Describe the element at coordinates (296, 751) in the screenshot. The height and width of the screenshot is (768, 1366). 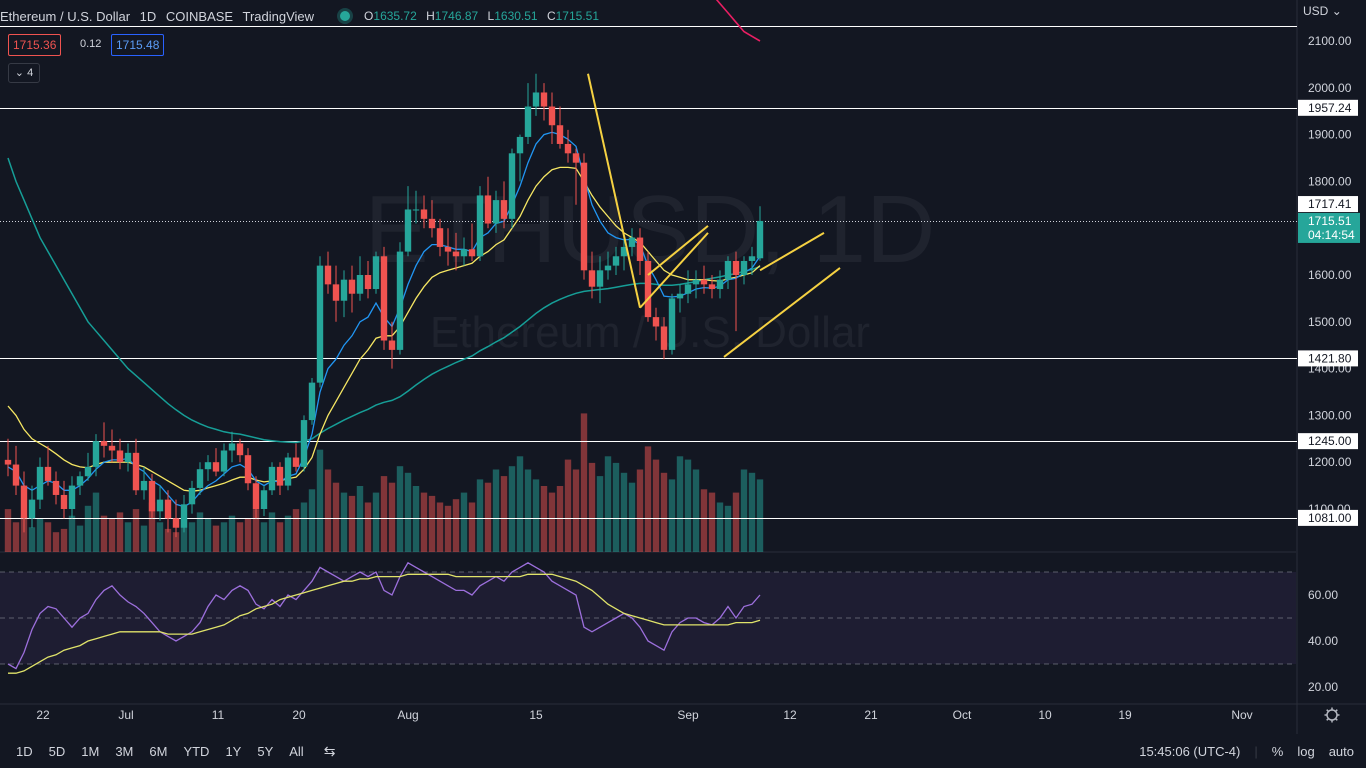
I see `timeframe-button-all: All` at that location.